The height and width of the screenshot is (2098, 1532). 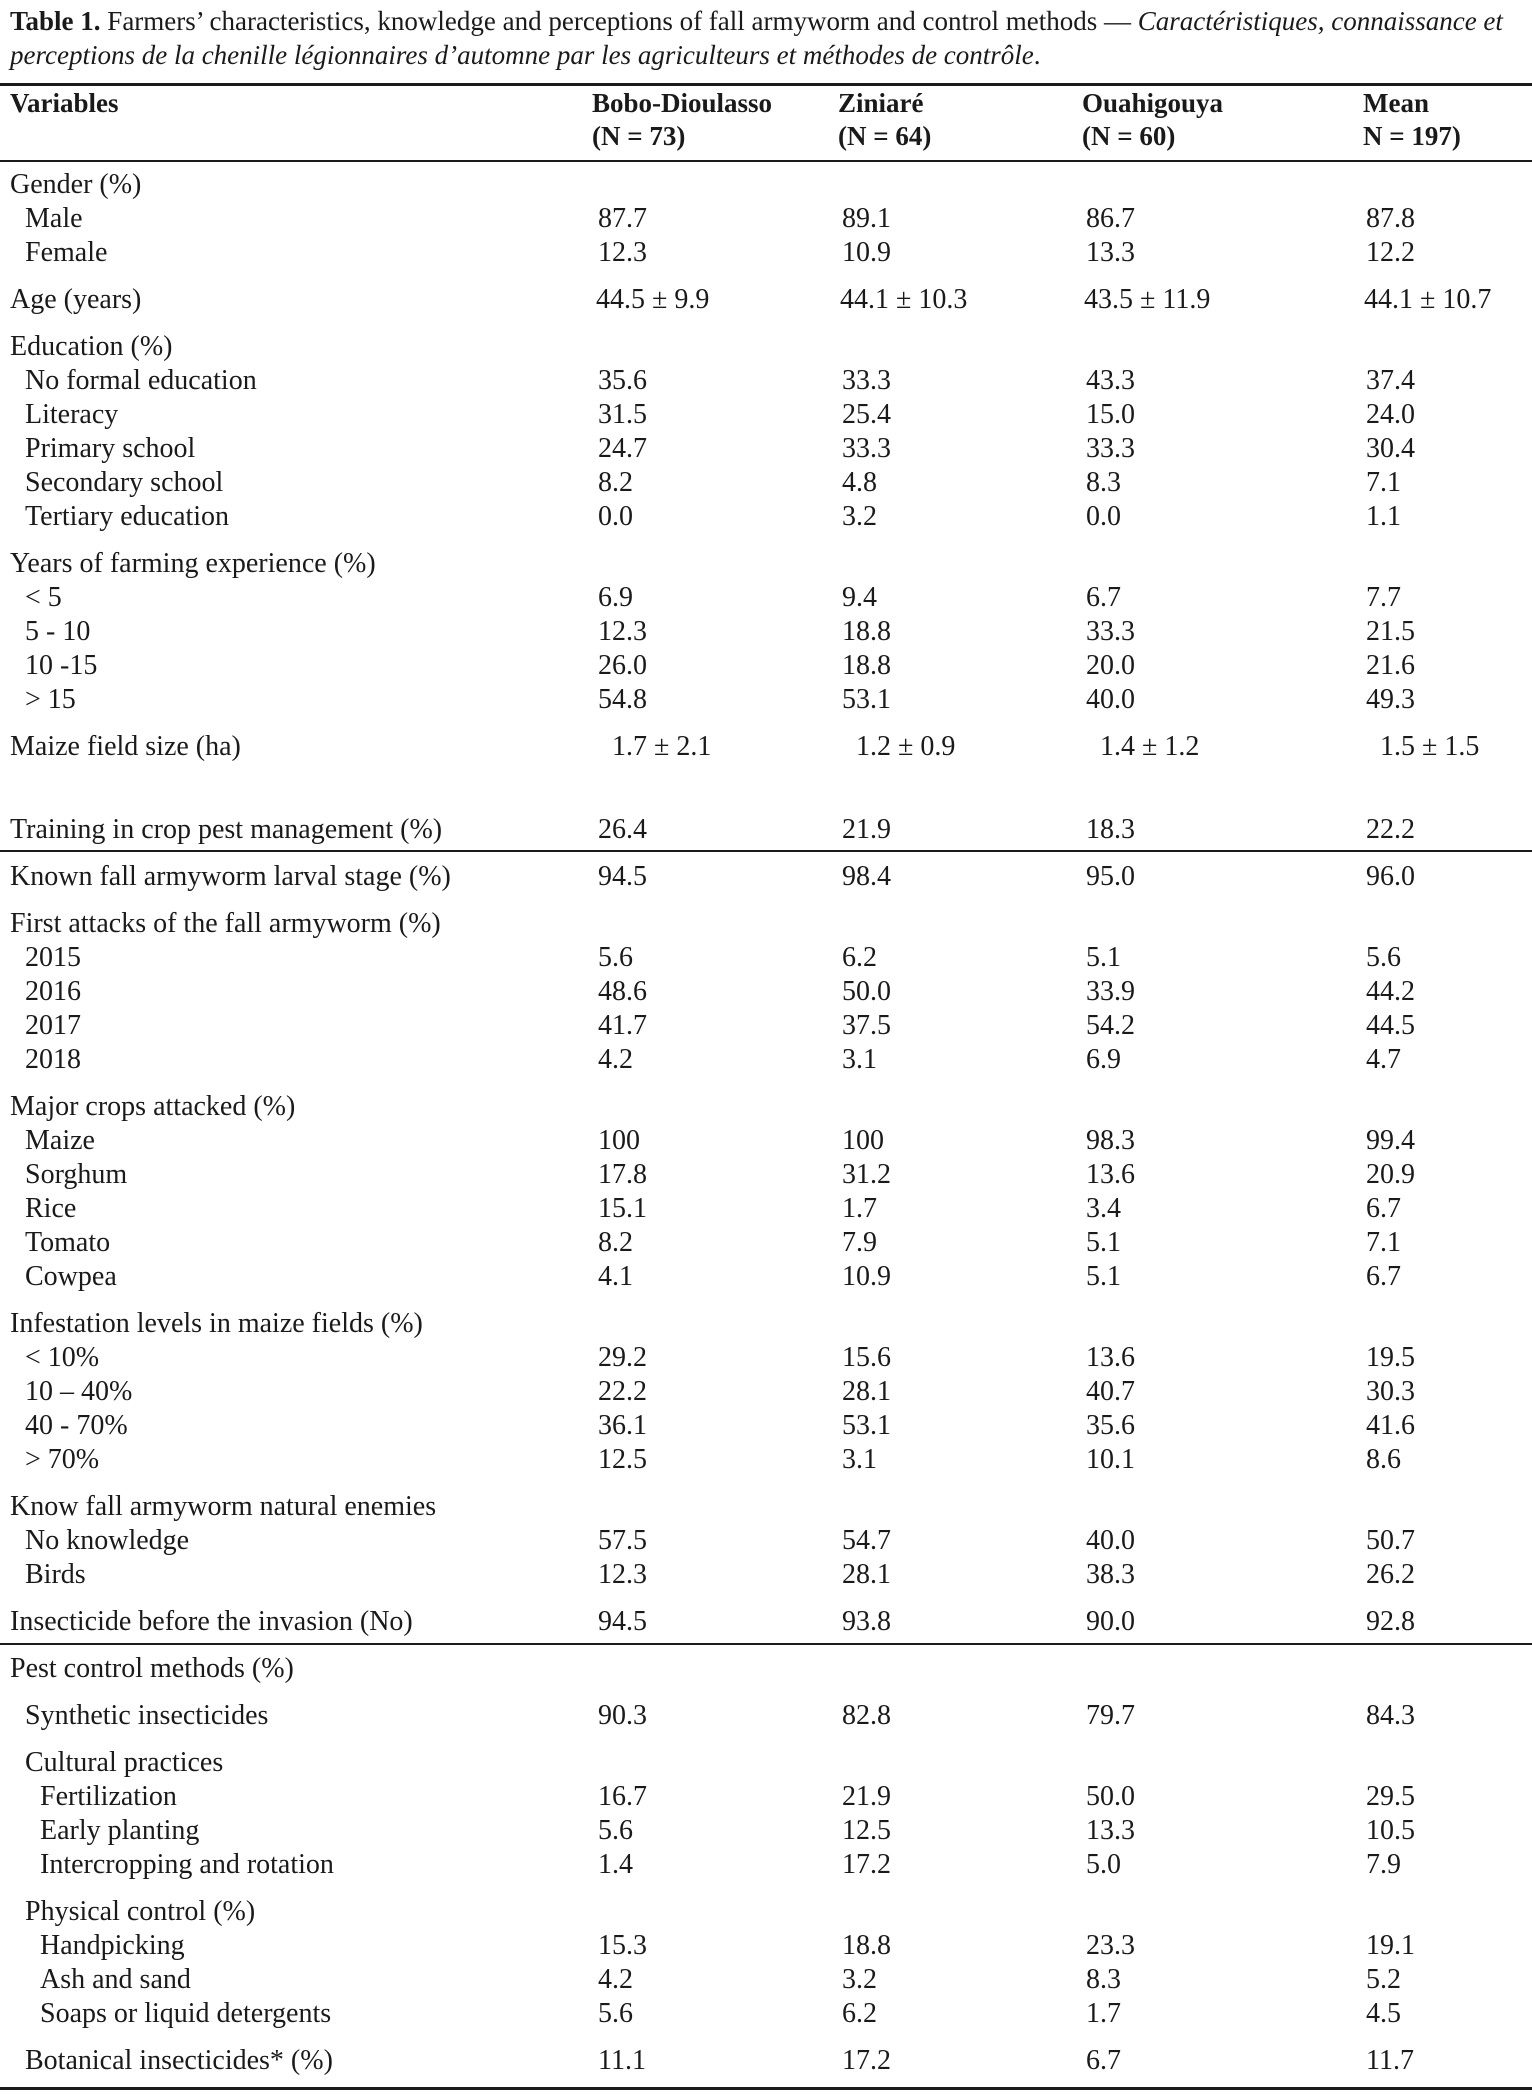 What do you see at coordinates (615, 1979) in the screenshot?
I see `cell-bobo-dioulasso: 4.2` at bounding box center [615, 1979].